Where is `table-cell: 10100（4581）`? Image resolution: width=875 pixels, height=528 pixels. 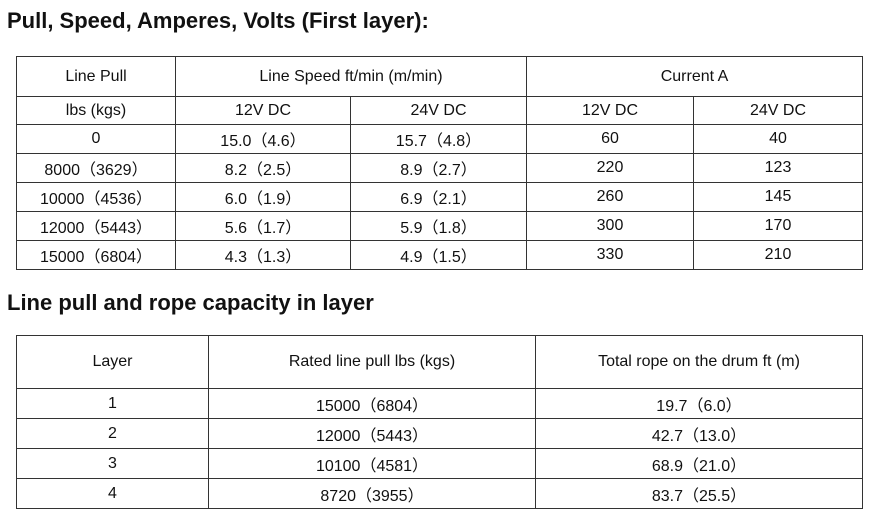 table-cell: 10100（4581） is located at coordinates (372, 463).